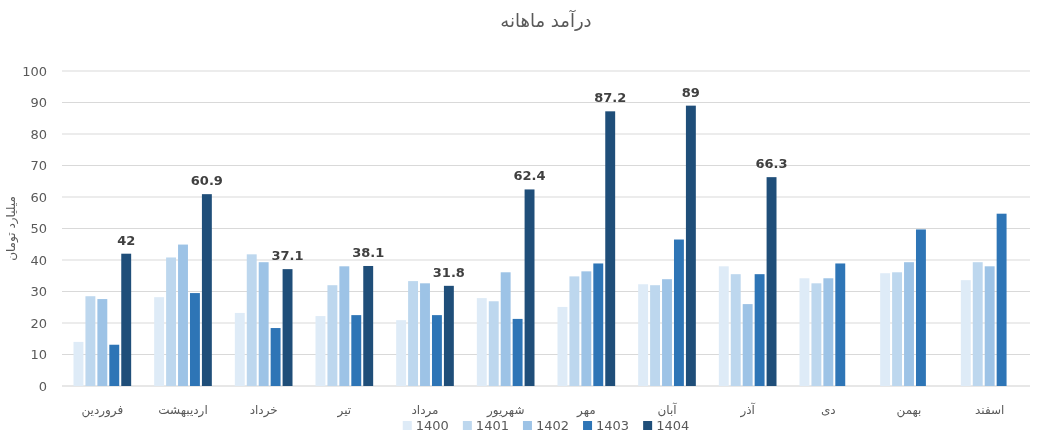 The width and height of the screenshot is (1052, 436). What do you see at coordinates (34, 71) in the screenshot?
I see `y-tick-label: 100` at bounding box center [34, 71].